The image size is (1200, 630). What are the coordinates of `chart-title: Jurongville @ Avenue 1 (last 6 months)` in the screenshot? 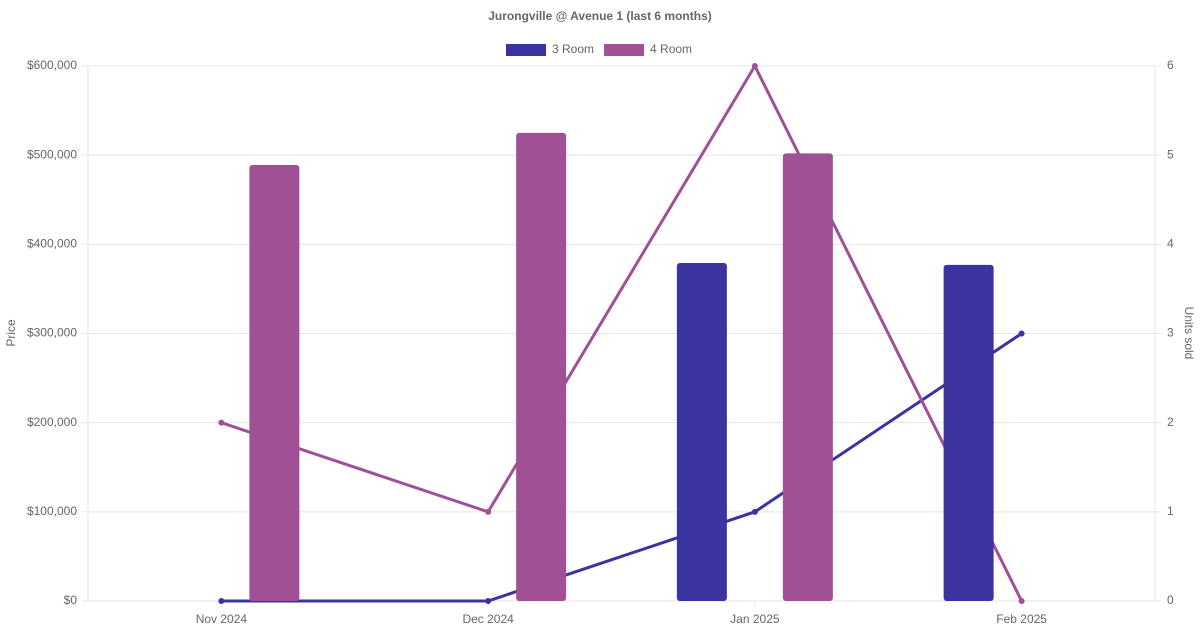 It's located at (600, 16).